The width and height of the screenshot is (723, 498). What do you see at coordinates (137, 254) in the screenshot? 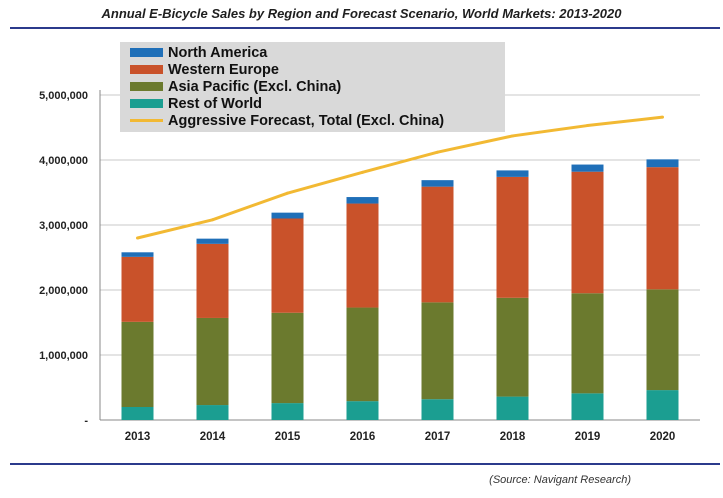
I see `bar-north-america-2013` at bounding box center [137, 254].